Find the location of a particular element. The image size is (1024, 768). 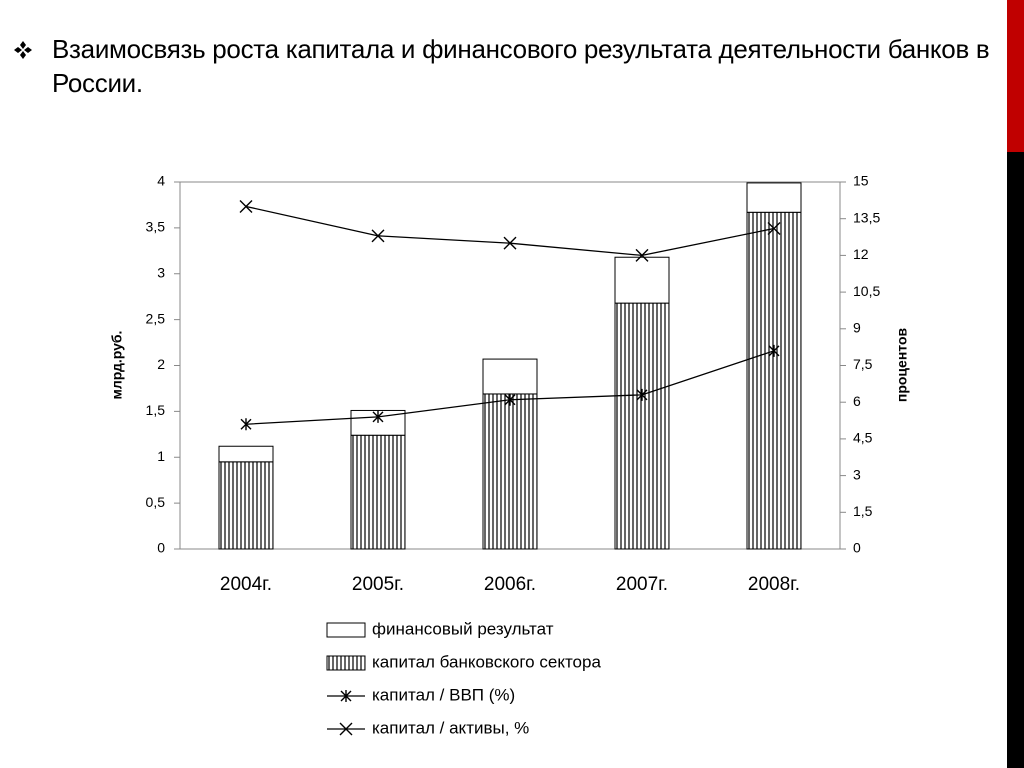

y2-tick-label: 6 is located at coordinates (857, 401).